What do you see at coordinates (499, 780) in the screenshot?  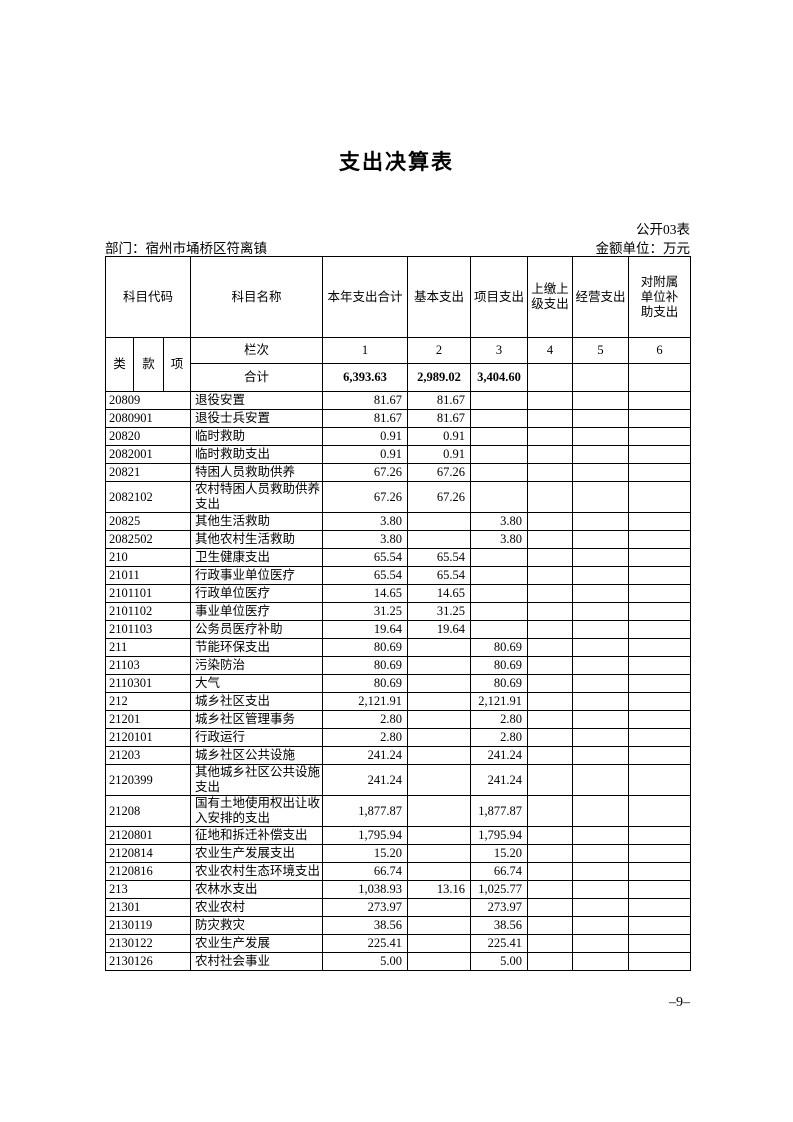 I see `cell-value-3: 241.24` at bounding box center [499, 780].